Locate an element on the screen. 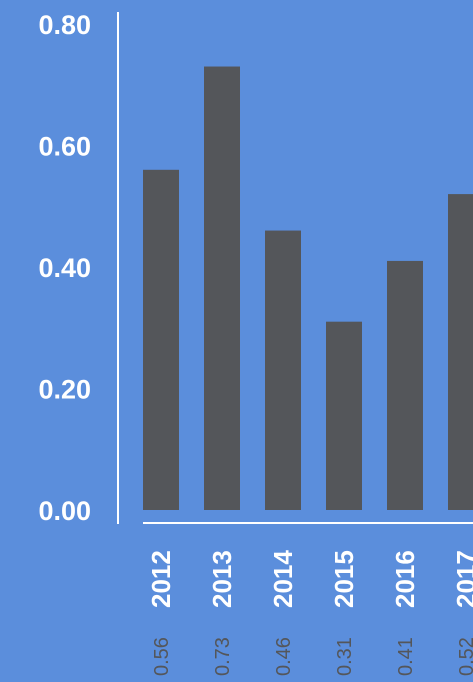 The height and width of the screenshot is (682, 473). y-axis-ticks: 0.00 0.20 0.40 0.60 0.80 is located at coordinates (64, 268).